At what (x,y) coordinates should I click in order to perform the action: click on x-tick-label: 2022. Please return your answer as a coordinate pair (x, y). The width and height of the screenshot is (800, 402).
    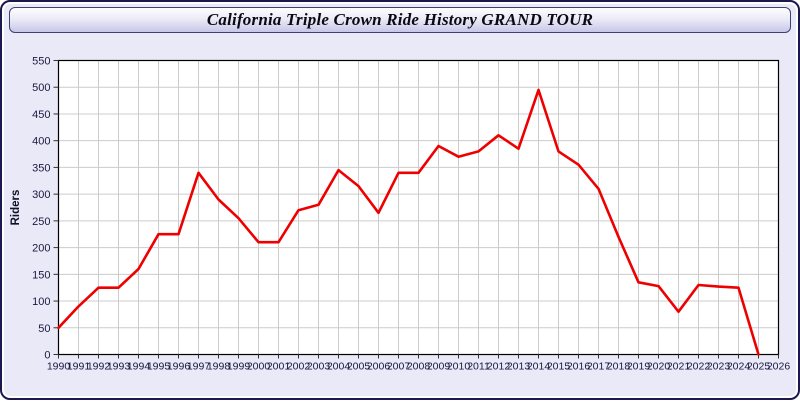
    Looking at the image, I should click on (699, 367).